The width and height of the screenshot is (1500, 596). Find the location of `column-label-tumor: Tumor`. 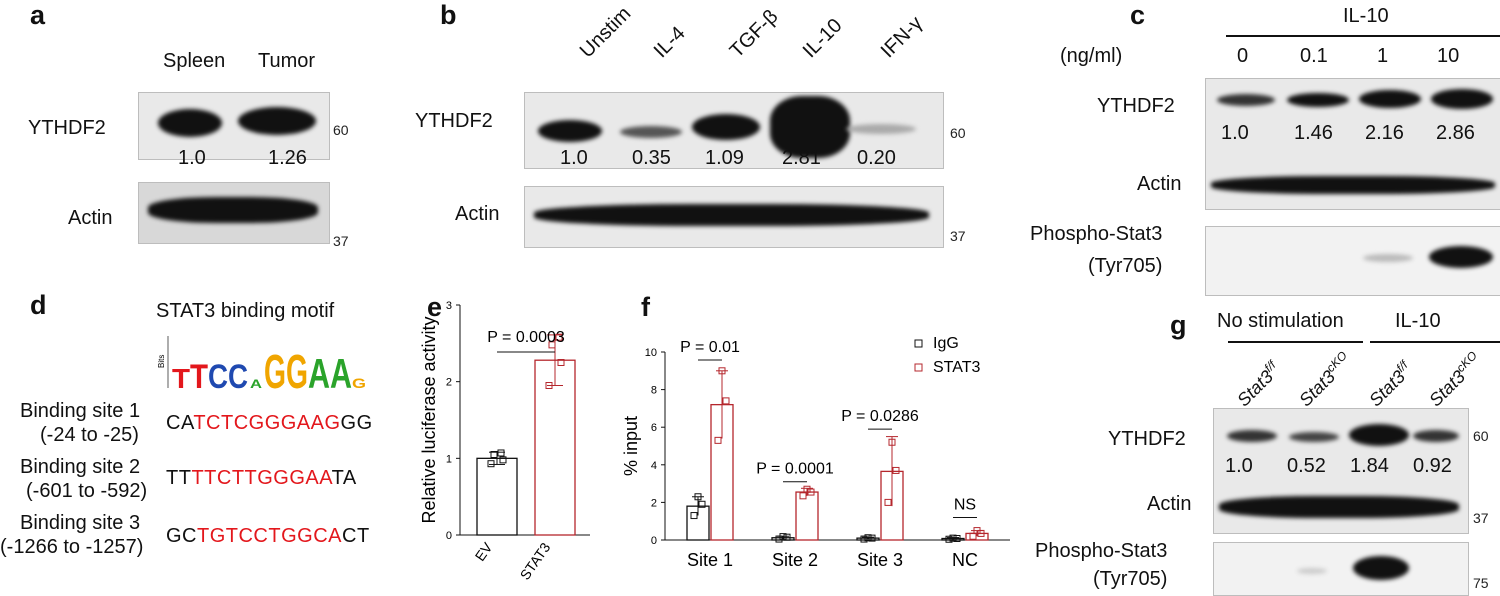

column-label-tumor: Tumor is located at coordinates (287, 61).